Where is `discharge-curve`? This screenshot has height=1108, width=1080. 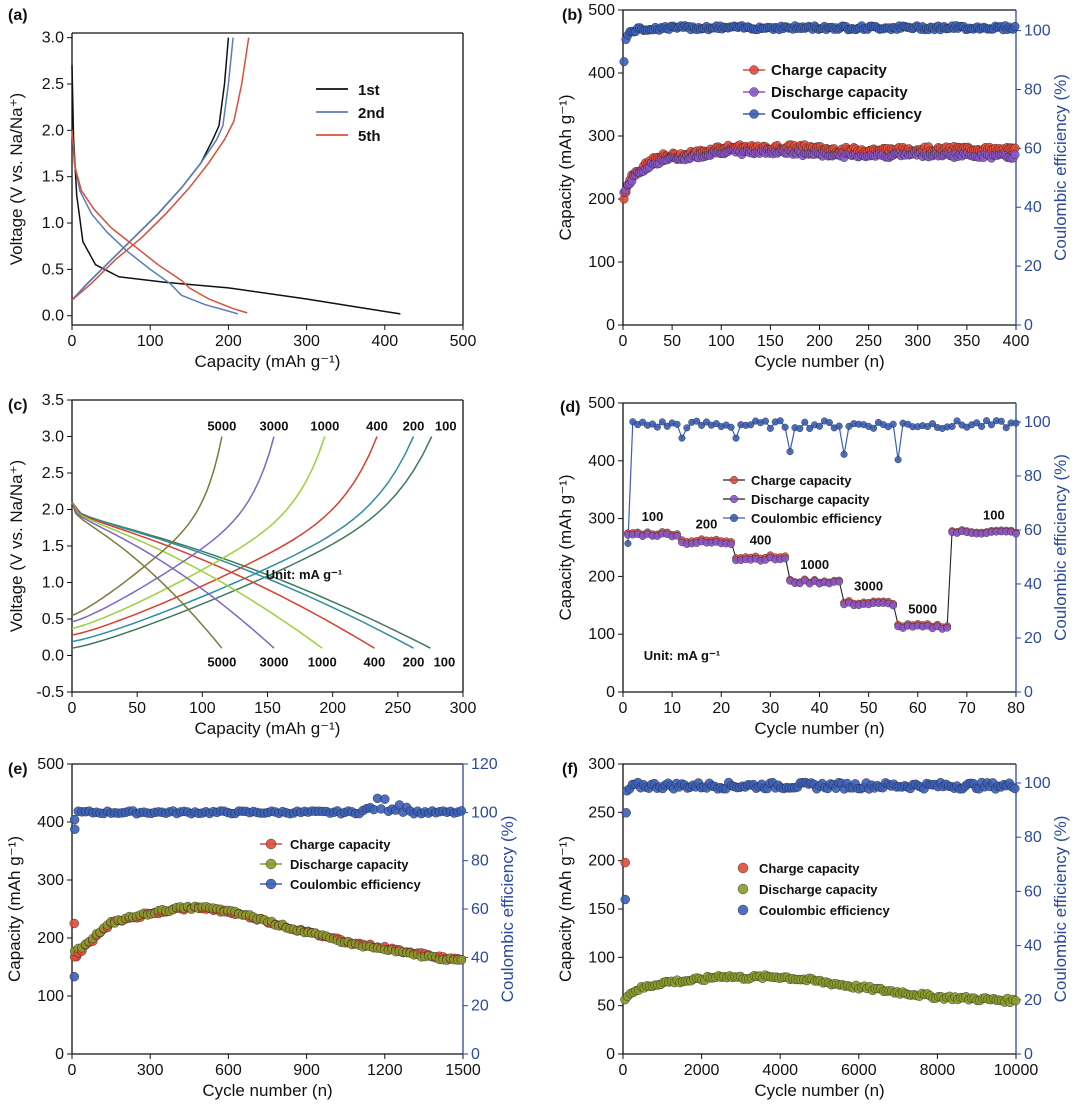 discharge-curve is located at coordinates (223, 575).